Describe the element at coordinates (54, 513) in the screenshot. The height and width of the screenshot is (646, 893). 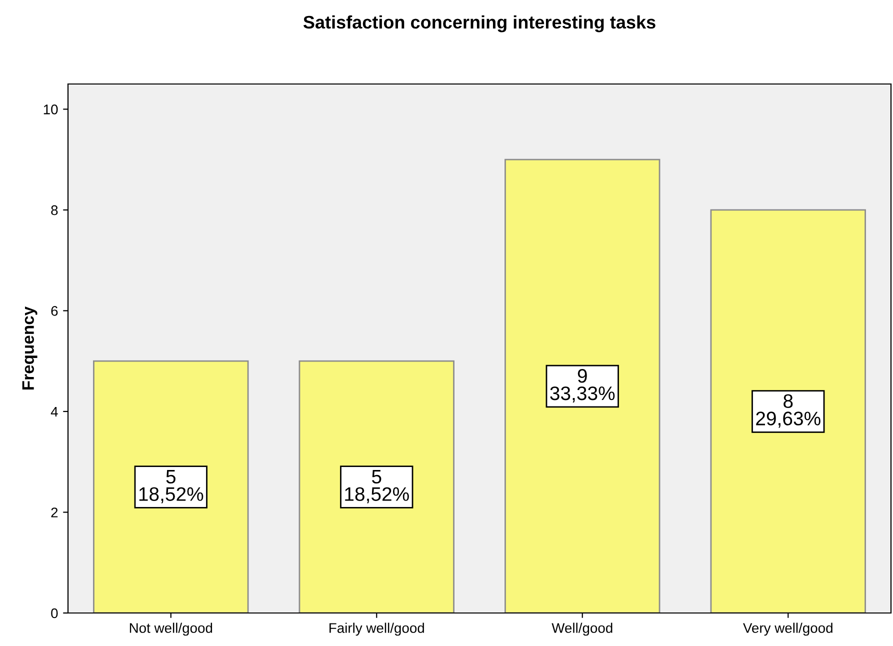
I see `y-tick-label: 2` at that location.